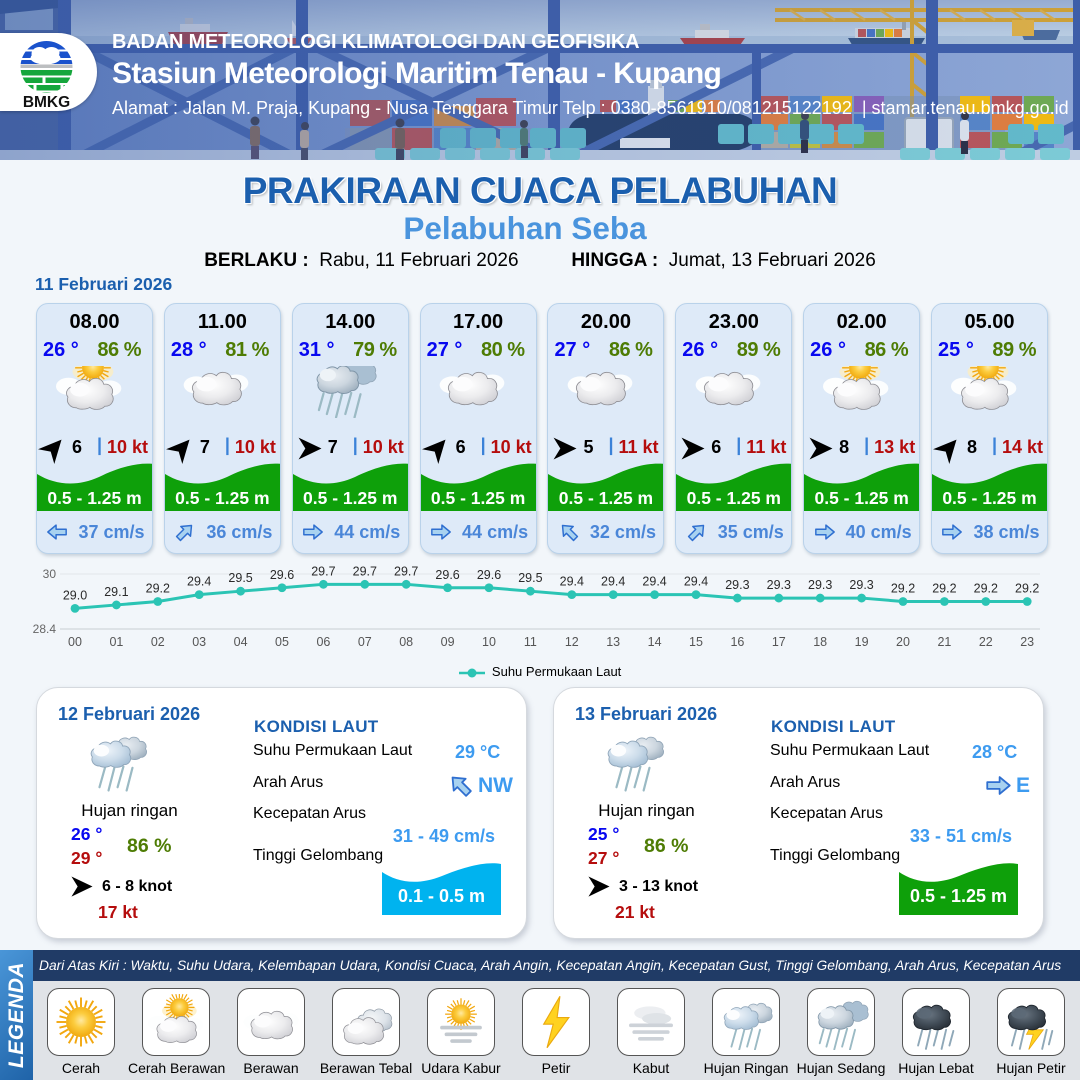 This screenshot has height=1080, width=1080. What do you see at coordinates (241, 642) in the screenshot?
I see `svg-text: 04` at bounding box center [241, 642].